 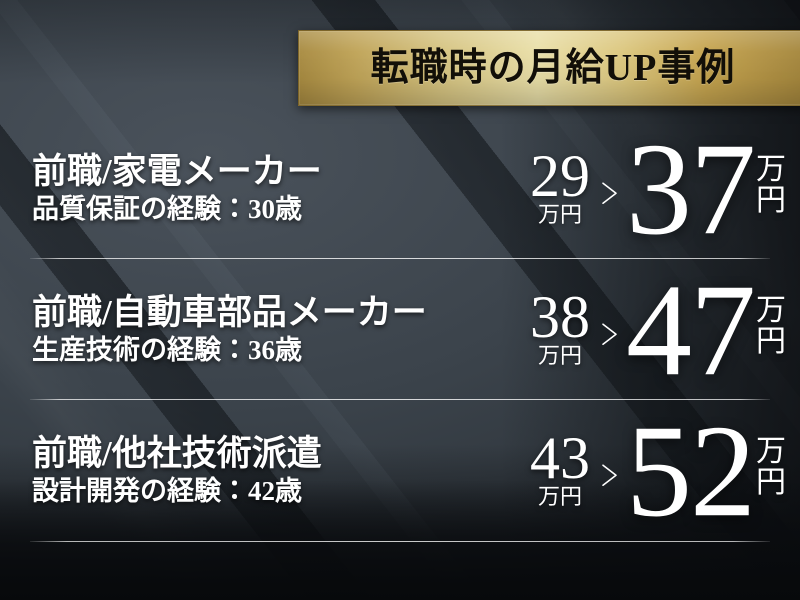 What do you see at coordinates (691, 329) in the screenshot?
I see `salary-after-value: 47` at bounding box center [691, 329].